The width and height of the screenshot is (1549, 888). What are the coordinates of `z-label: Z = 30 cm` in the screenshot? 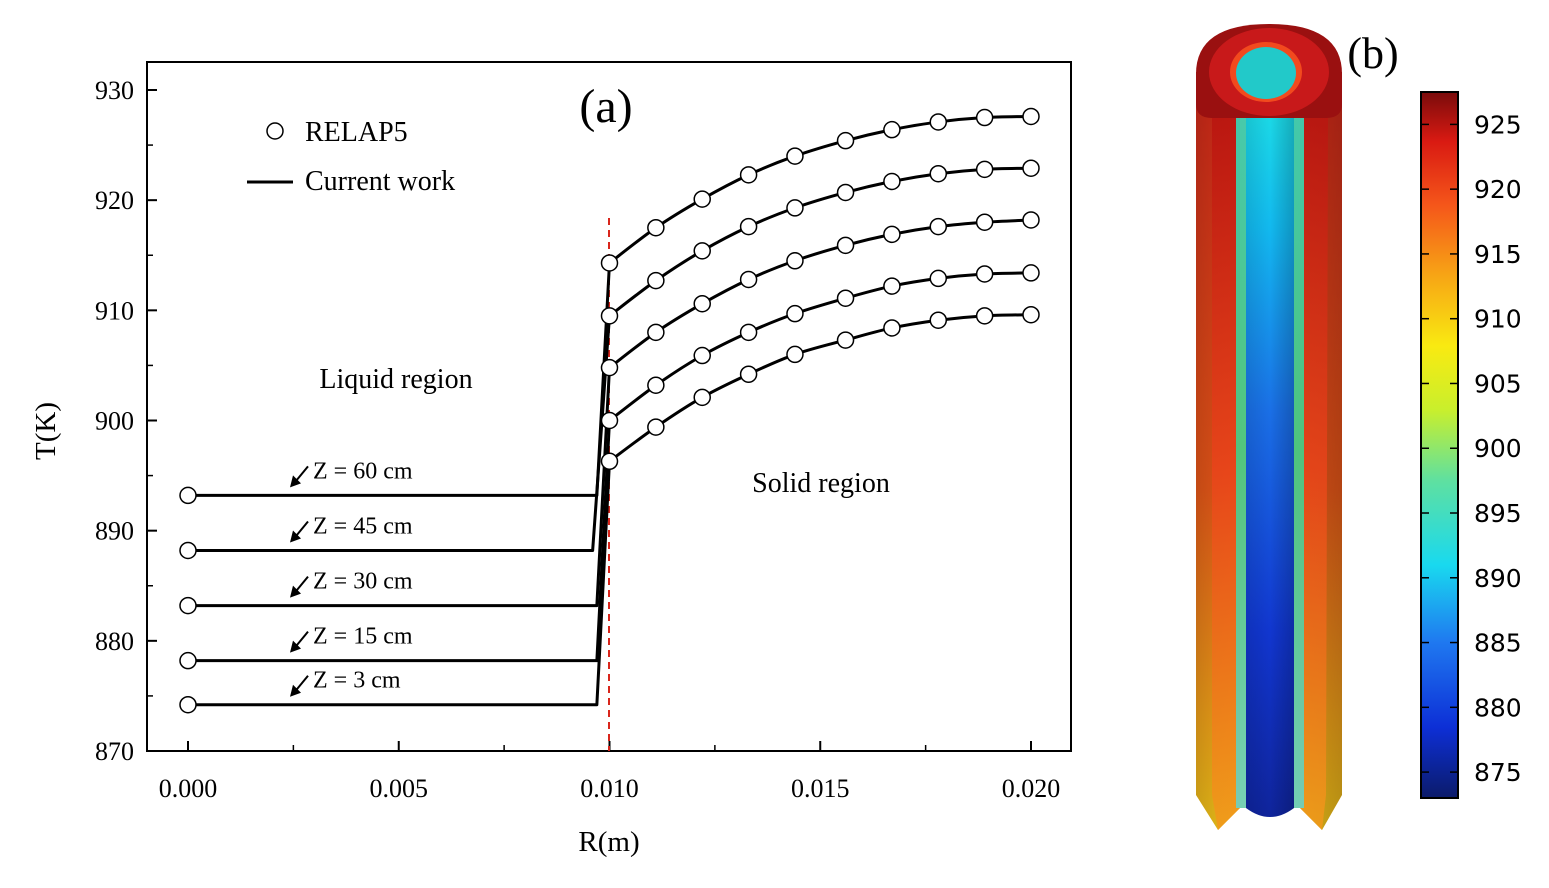 It's located at (363, 582).